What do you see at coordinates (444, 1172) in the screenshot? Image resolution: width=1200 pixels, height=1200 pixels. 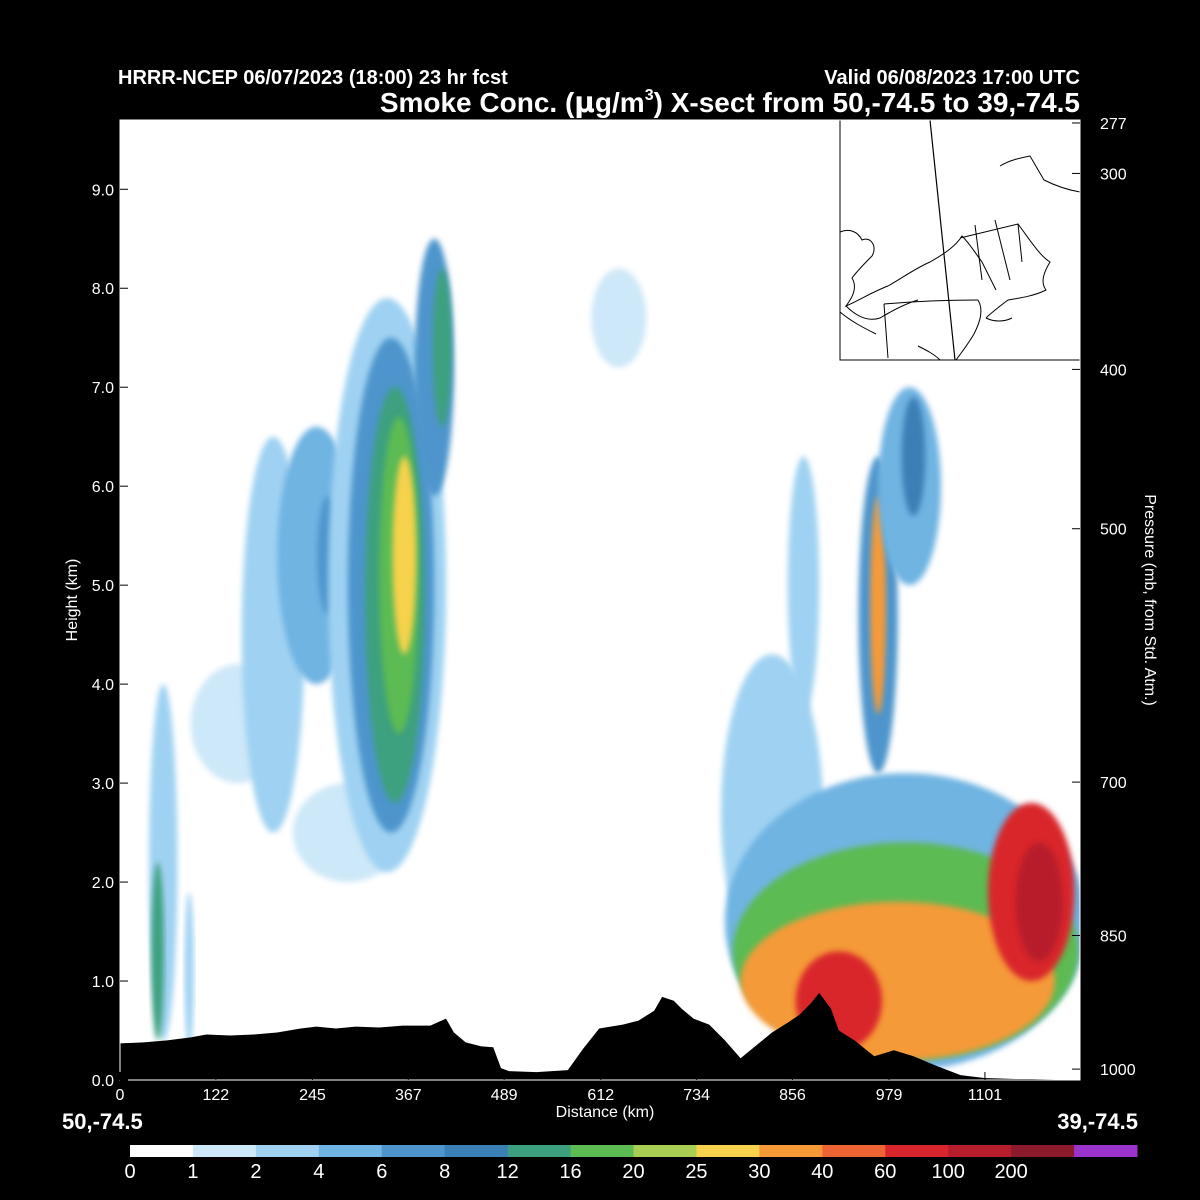 I see `colorbar-label: 8` at bounding box center [444, 1172].